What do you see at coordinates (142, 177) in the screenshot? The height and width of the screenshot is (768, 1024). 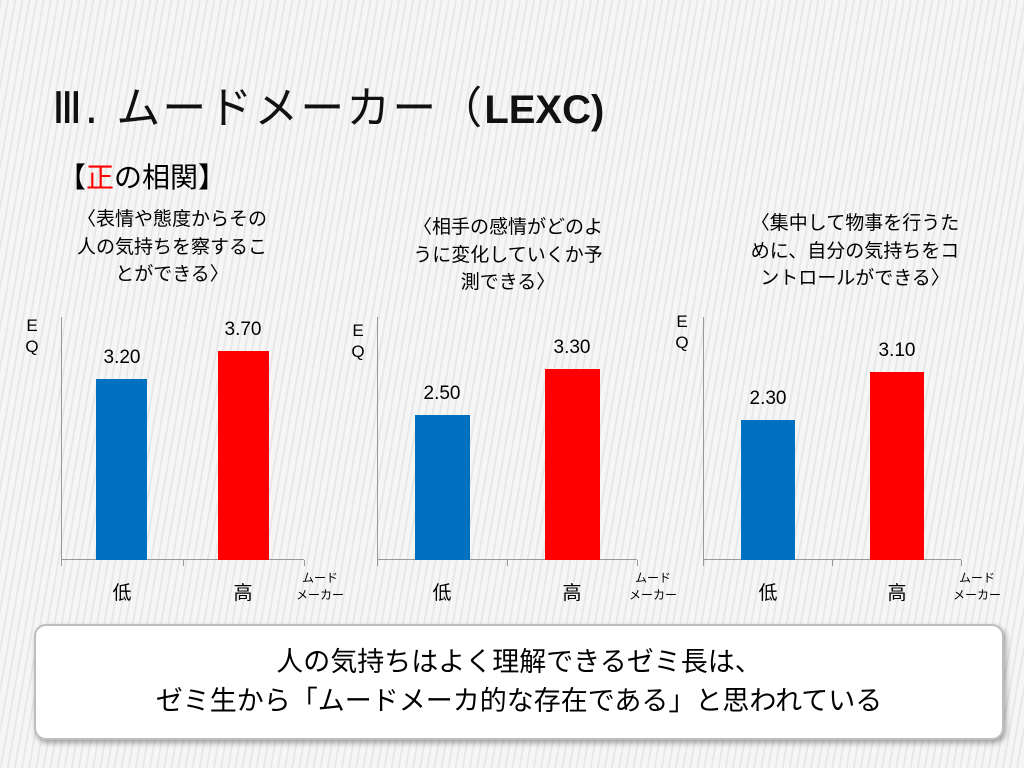 I see `correlation-heading: 【正の相関】` at bounding box center [142, 177].